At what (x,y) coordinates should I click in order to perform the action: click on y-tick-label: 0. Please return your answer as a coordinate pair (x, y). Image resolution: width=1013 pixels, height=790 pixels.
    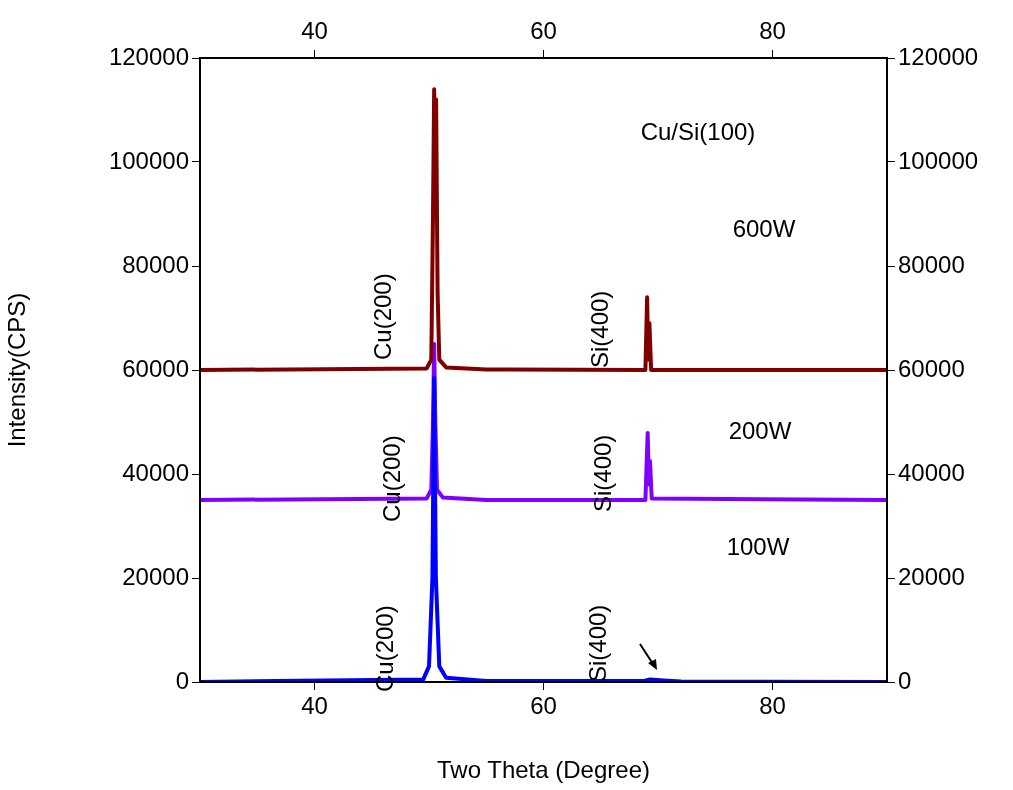
    Looking at the image, I should click on (182, 680).